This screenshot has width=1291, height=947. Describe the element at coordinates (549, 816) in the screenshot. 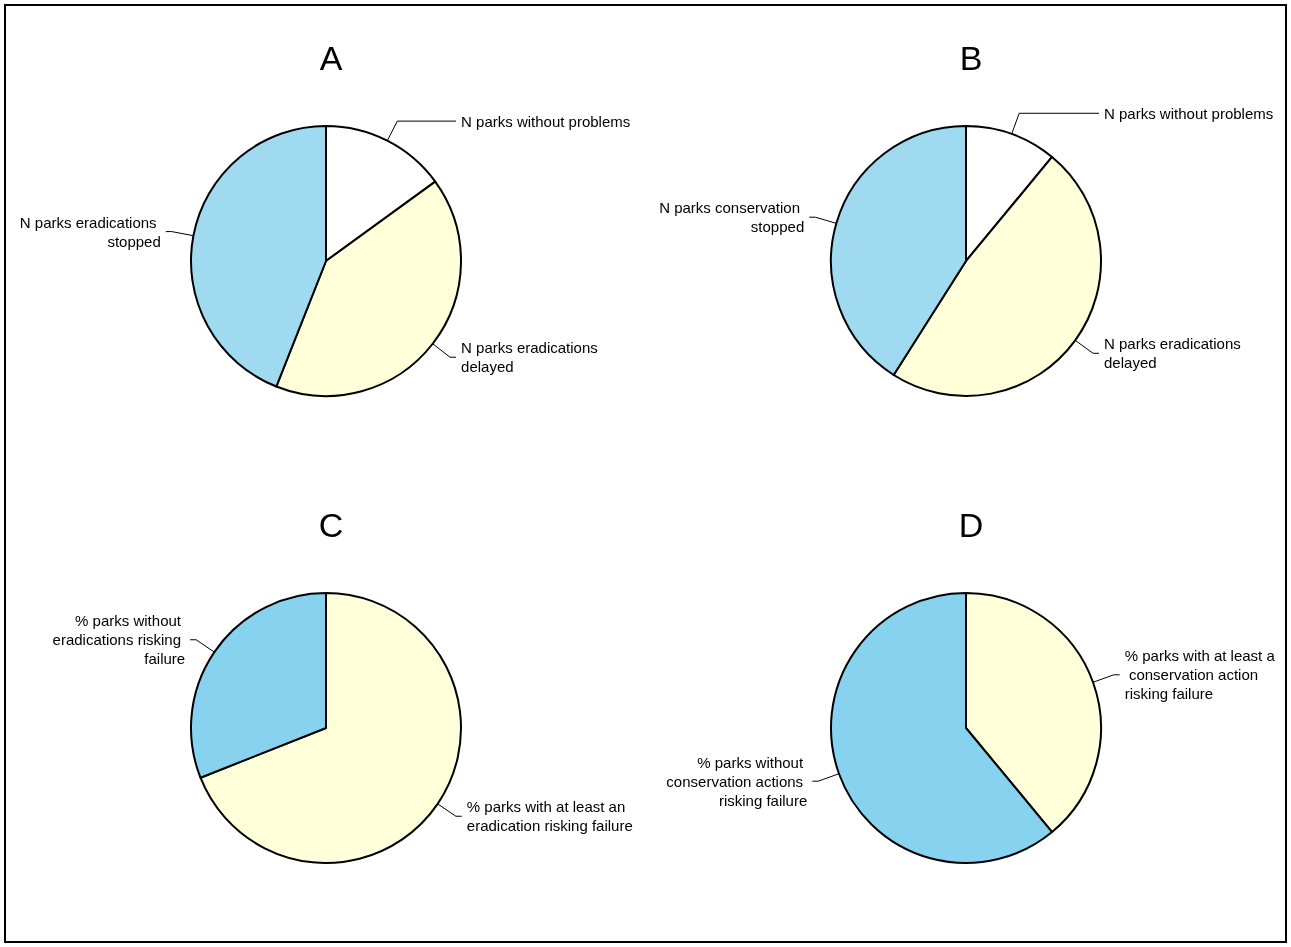

I see `slice-label: % parks with at least an eradication risking failure` at that location.